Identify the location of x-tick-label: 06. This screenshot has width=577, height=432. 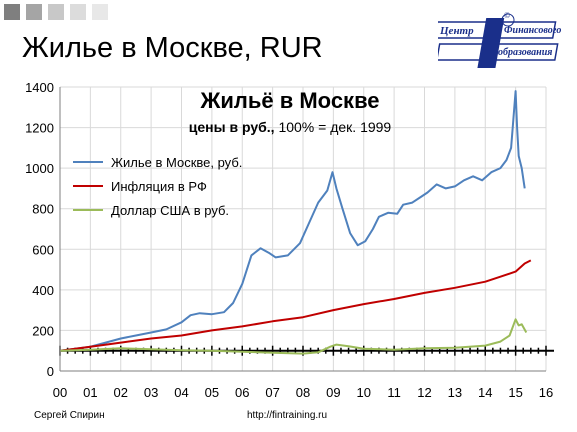
(242, 392).